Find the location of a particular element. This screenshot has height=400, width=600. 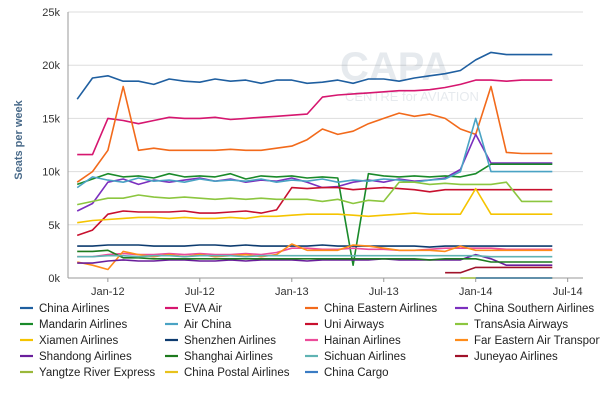

legend-label: China Cargo is located at coordinates (356, 373).